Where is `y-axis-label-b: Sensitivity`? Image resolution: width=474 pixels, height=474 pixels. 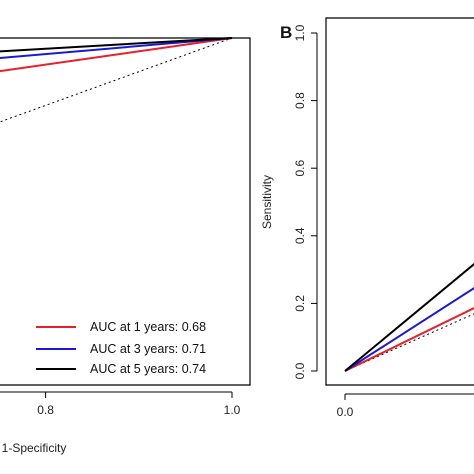 y-axis-label-b: Sensitivity is located at coordinates (267, 202).